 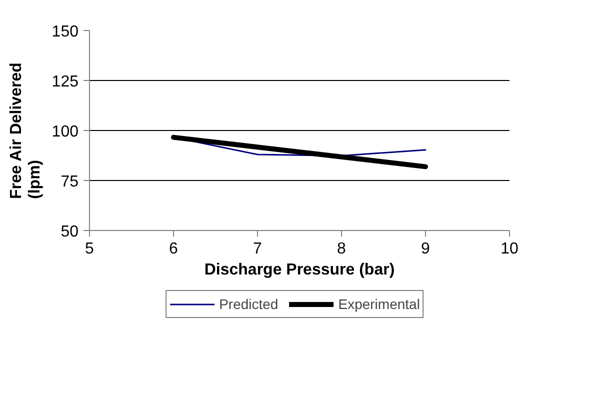 I want to click on legend-label: Predicted, so click(x=248, y=304).